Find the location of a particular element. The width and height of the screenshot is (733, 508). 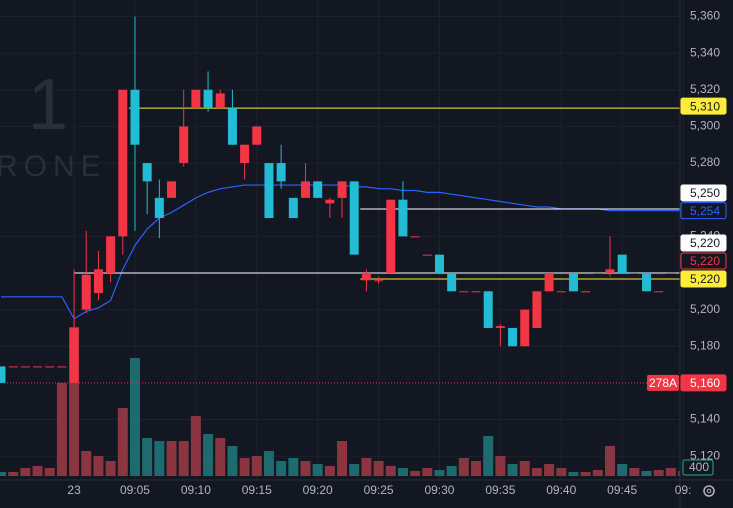

watermark-symbol: 1 is located at coordinates (48, 105).